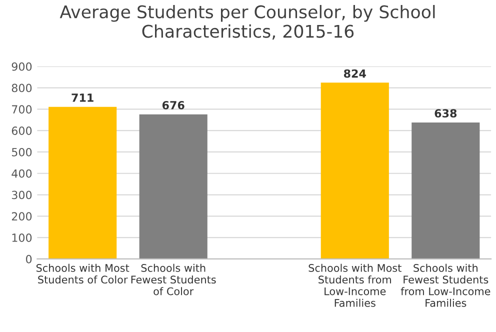 The width and height of the screenshot is (496, 332). Describe the element at coordinates (83, 98) in the screenshot. I see `data-label: 711` at that location.